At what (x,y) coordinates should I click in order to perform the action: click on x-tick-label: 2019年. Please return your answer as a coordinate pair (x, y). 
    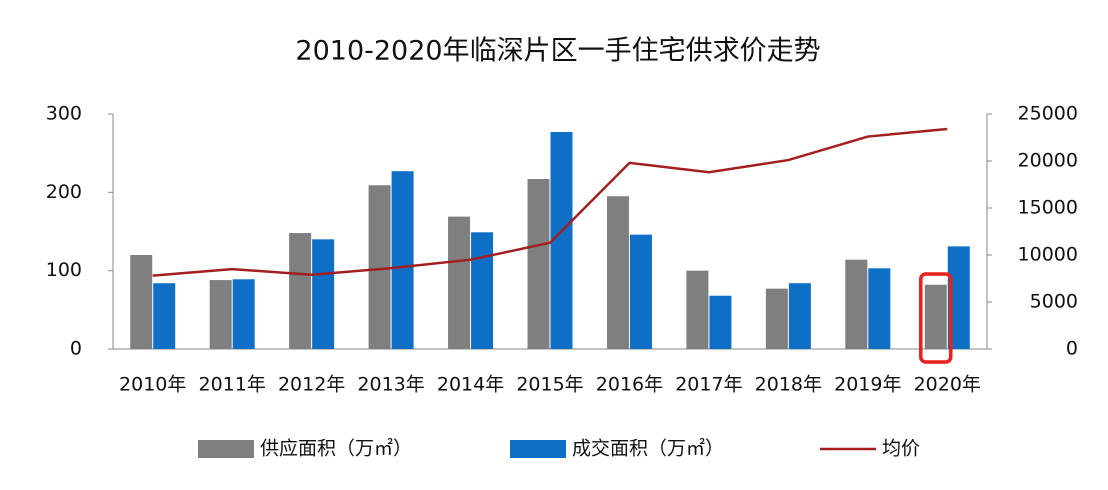
    Looking at the image, I should click on (867, 385).